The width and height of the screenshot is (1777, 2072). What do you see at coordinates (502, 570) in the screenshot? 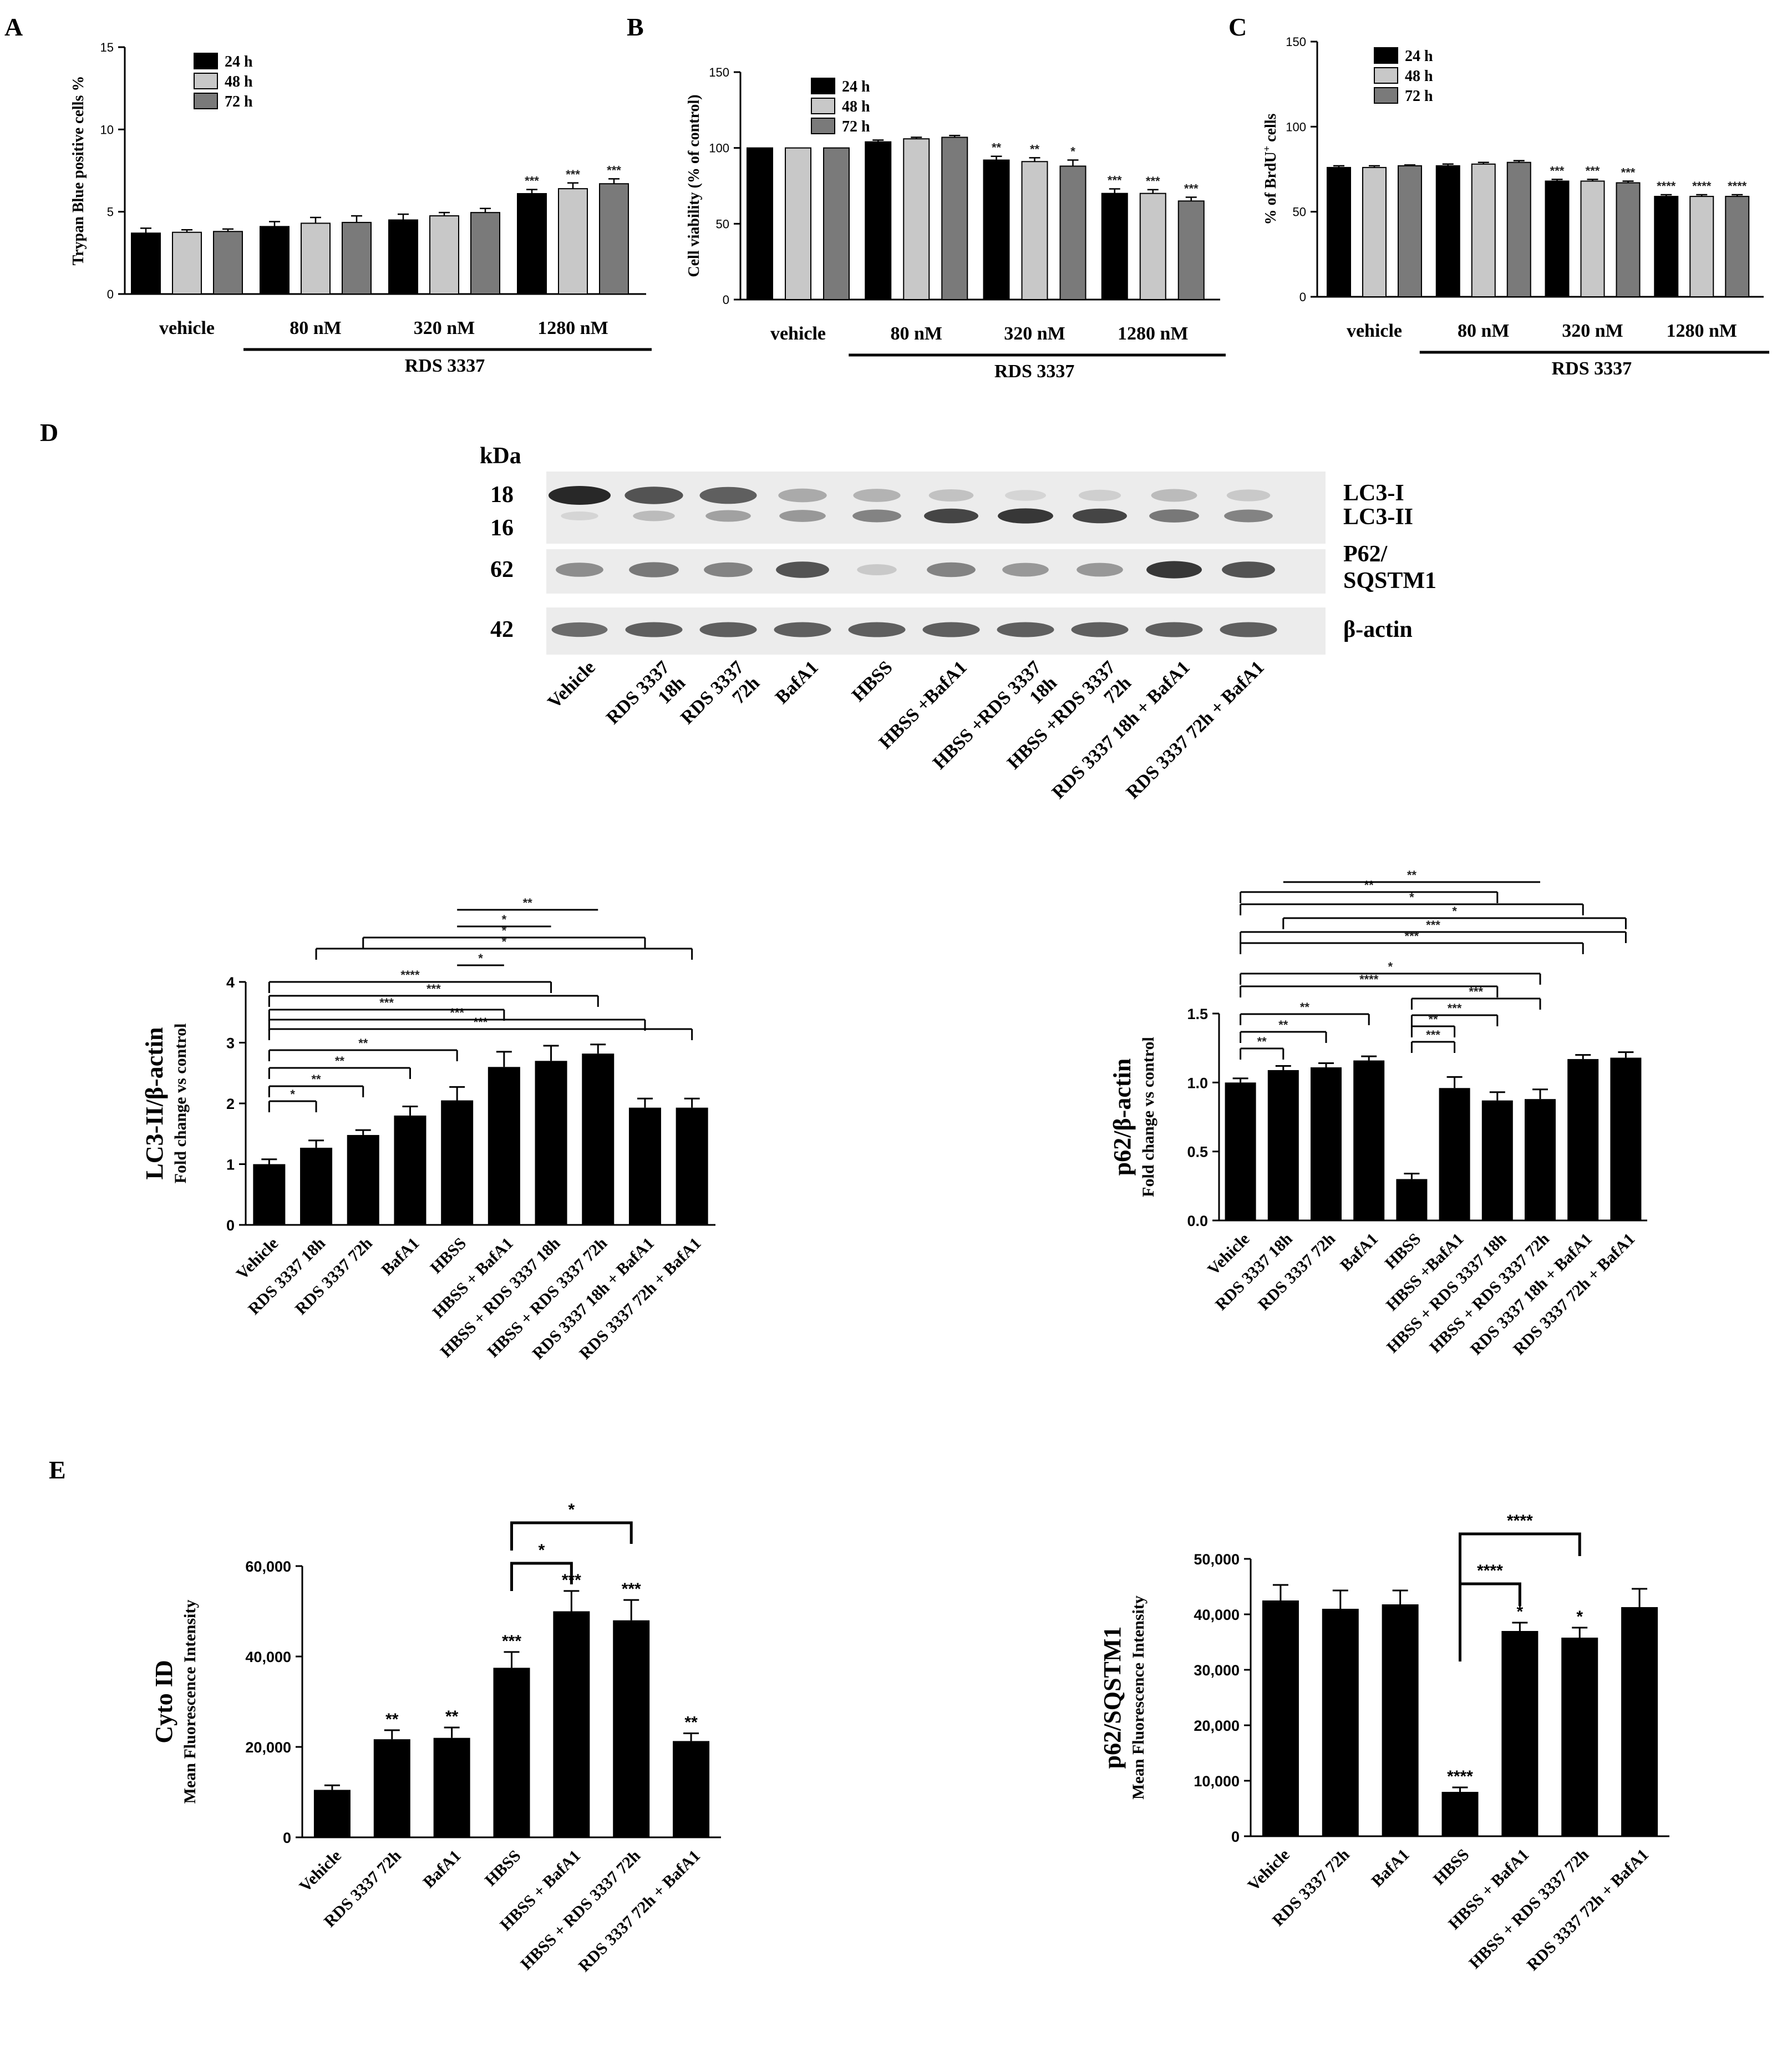
I see `marker-62: 62` at bounding box center [502, 570].